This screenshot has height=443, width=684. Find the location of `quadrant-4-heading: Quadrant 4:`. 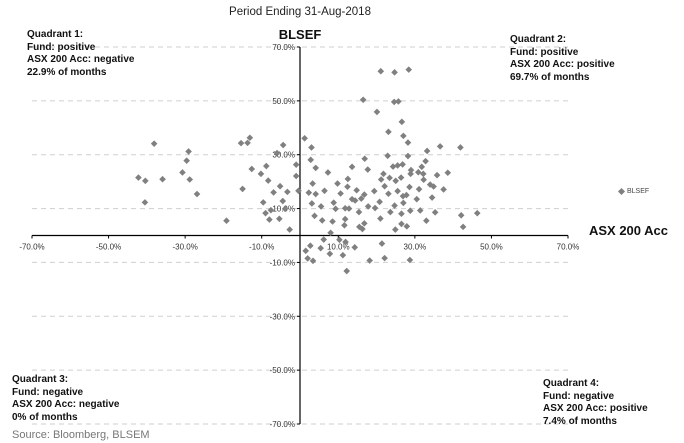

quadrant-4-heading: Quadrant 4: is located at coordinates (571, 383).